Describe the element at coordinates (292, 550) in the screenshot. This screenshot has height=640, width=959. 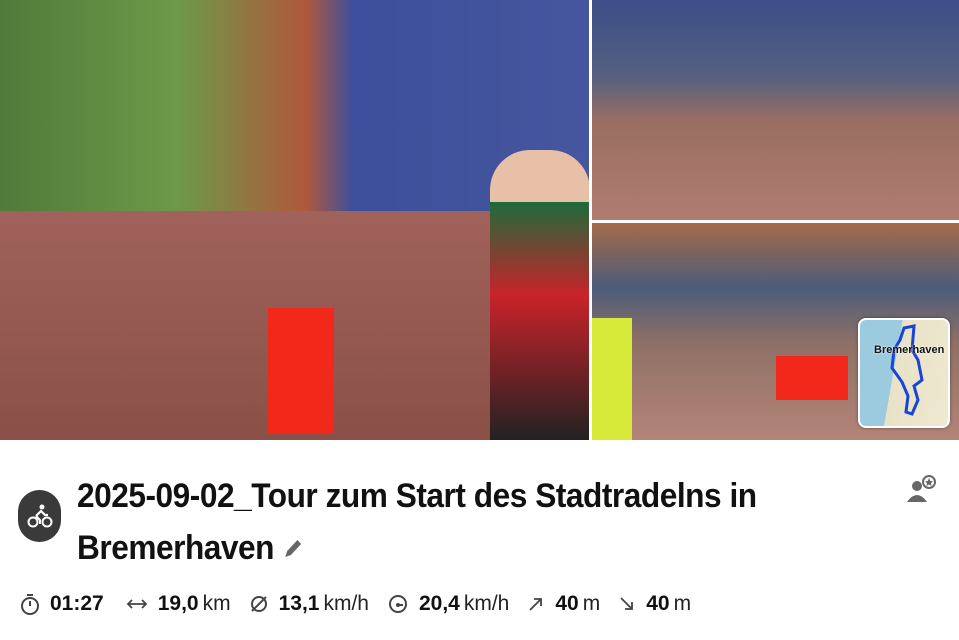
I see `pencil-icon` at that location.